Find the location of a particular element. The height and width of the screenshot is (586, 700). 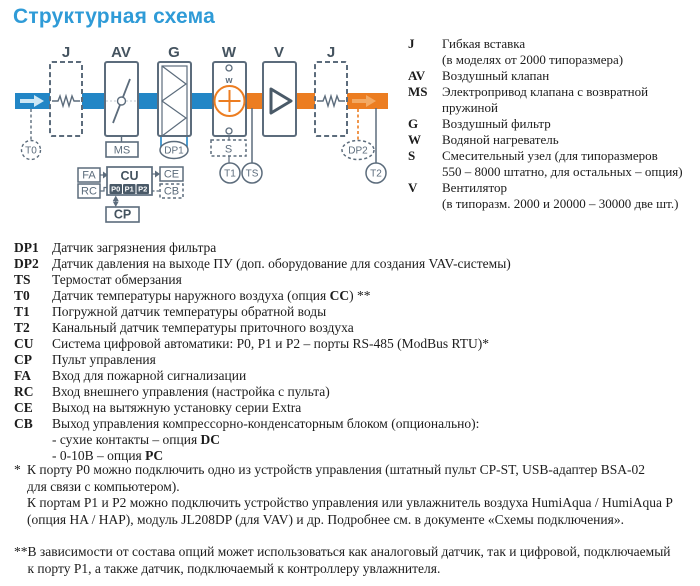

footnote-marker: ** is located at coordinates (21, 560).